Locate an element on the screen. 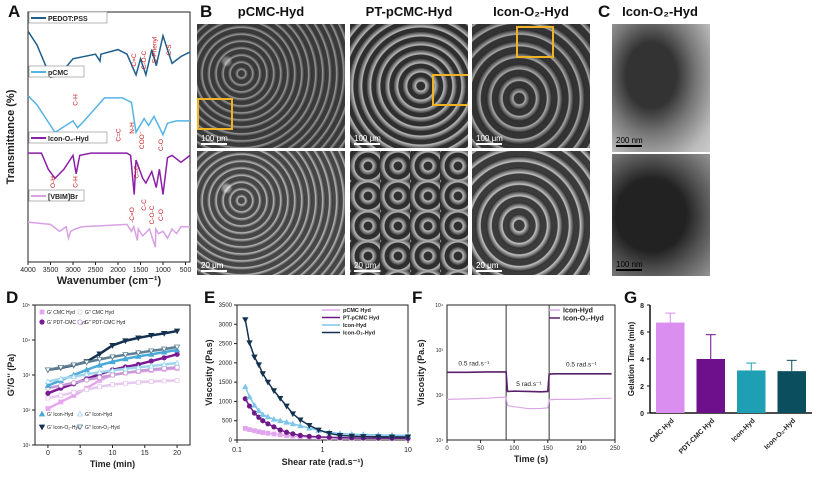 The width and height of the screenshot is (820, 477). x-axis-label: Shear rate (rad.s⁻¹) is located at coordinates (323, 462).